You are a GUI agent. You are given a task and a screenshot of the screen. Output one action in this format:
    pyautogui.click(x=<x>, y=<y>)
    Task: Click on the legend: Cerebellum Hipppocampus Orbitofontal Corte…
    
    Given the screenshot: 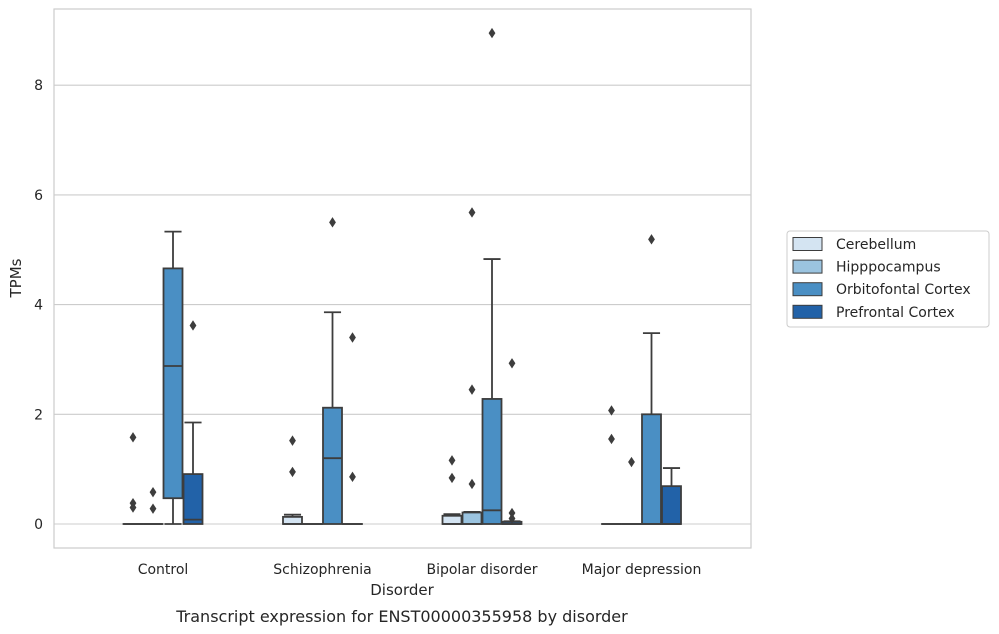 What is the action you would take?
    pyautogui.click(x=888, y=279)
    